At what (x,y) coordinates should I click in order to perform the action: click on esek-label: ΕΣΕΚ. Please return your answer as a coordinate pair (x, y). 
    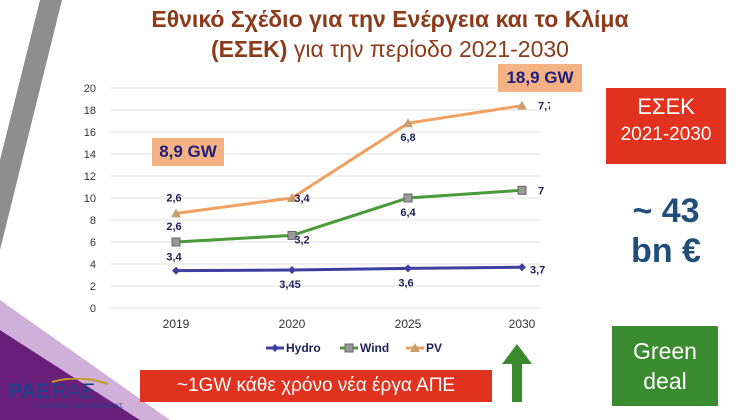
    Looking at the image, I should click on (666, 106).